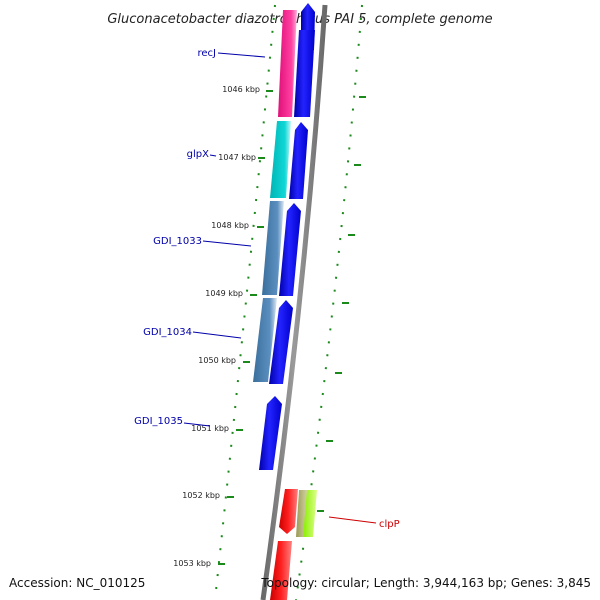 The height and width of the screenshot is (600, 600). Describe the element at coordinates (224, 293) in the screenshot. I see `ruler-label: 1049 kbp` at that location.